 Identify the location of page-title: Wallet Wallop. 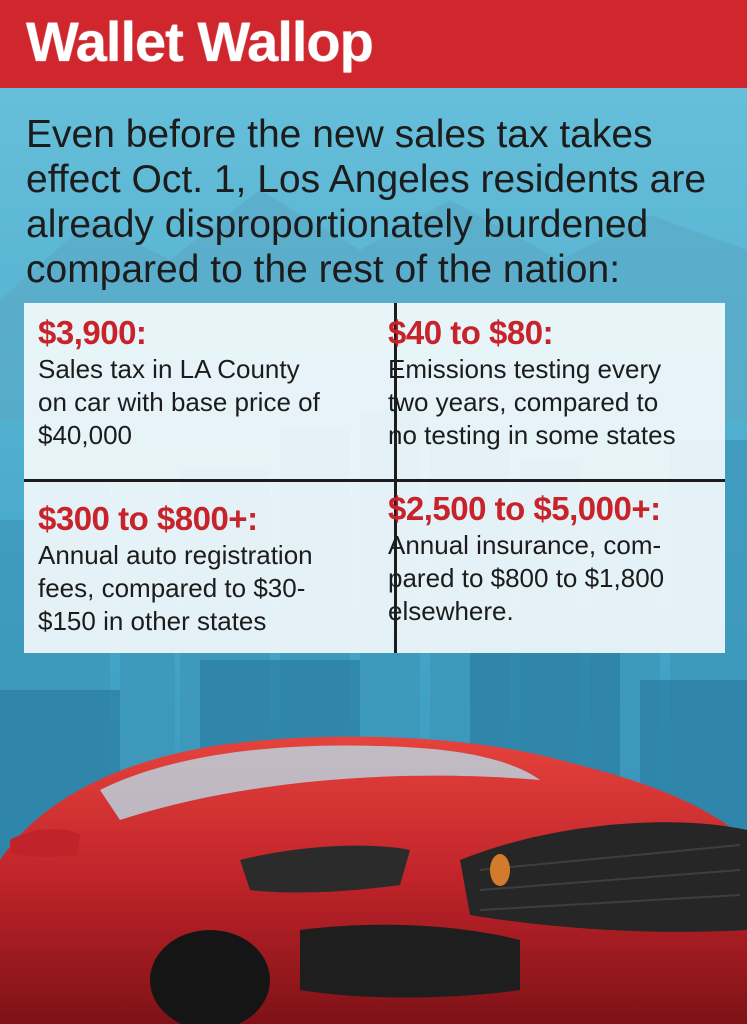
(200, 41).